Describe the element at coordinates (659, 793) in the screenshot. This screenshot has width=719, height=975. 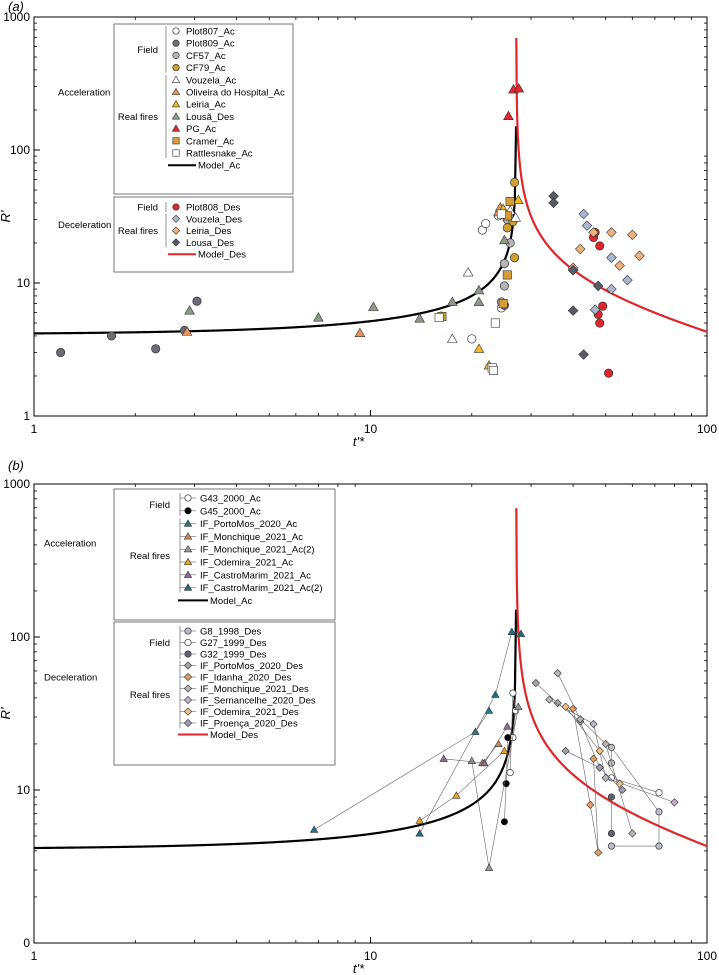
I see `data-point-g27-1999-des` at that location.